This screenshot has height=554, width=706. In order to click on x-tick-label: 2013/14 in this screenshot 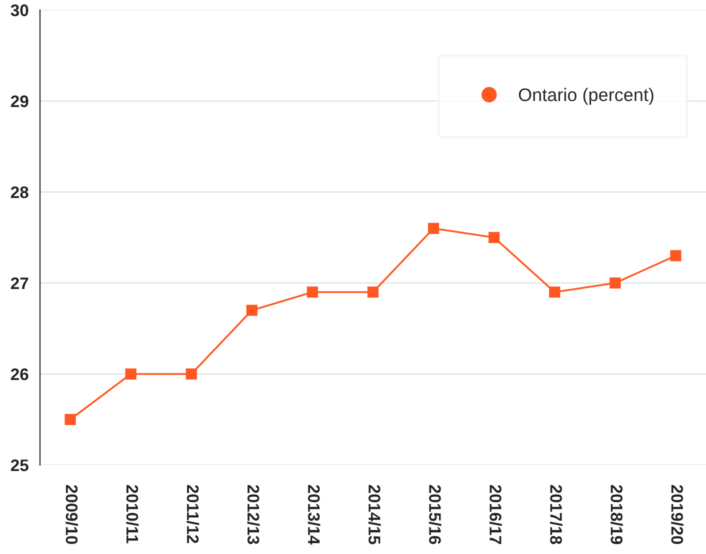, I will do `click(314, 515)`.